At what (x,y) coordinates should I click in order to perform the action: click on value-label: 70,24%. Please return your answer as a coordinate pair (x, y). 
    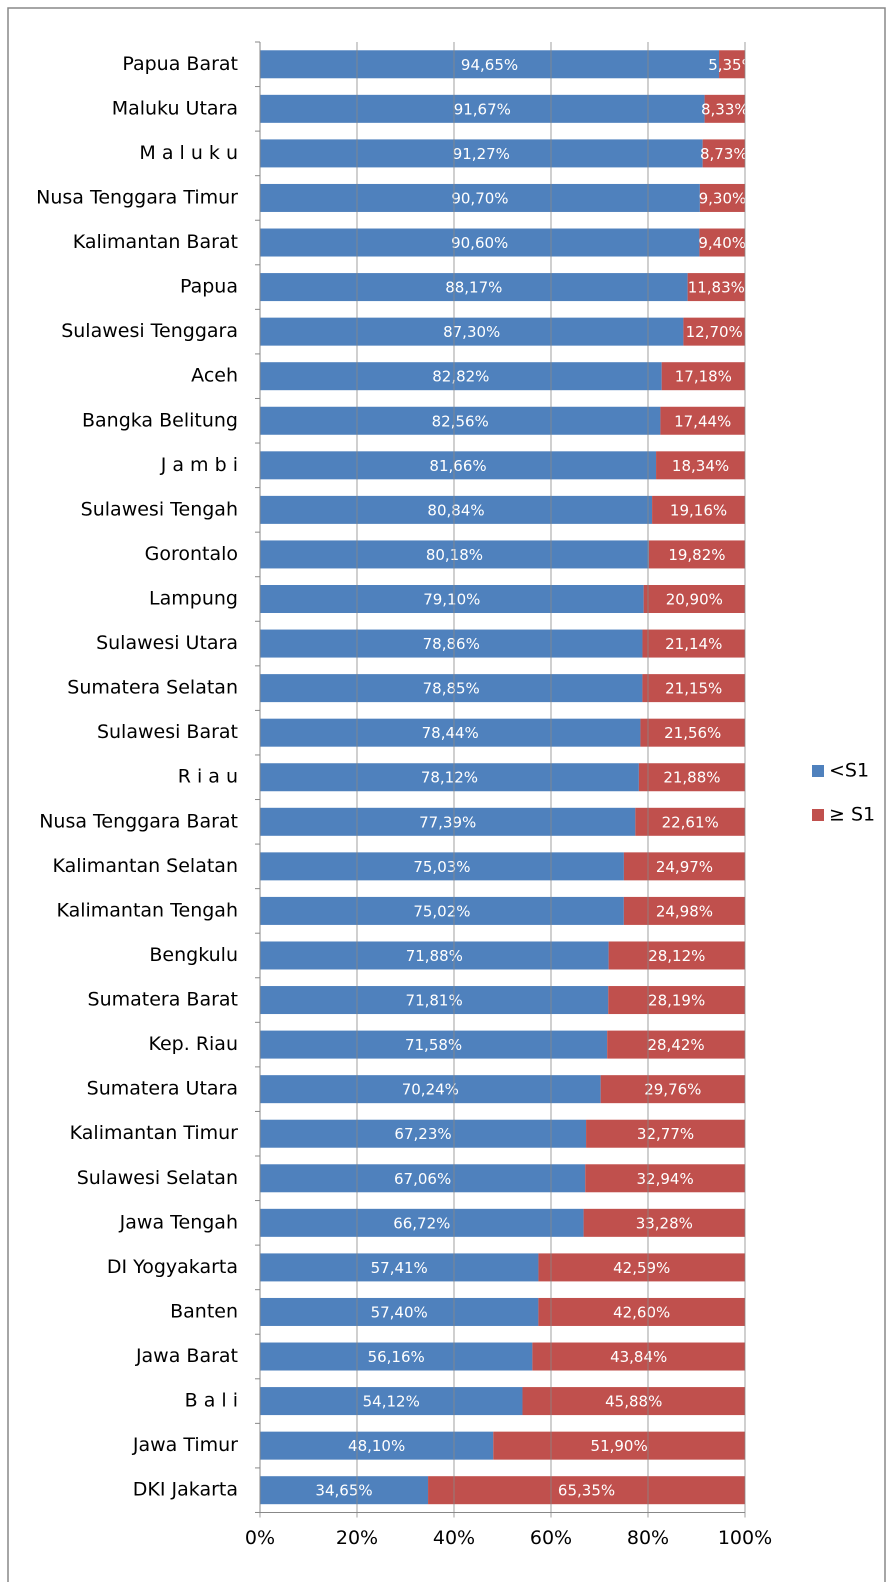
    Looking at the image, I should click on (430, 1090).